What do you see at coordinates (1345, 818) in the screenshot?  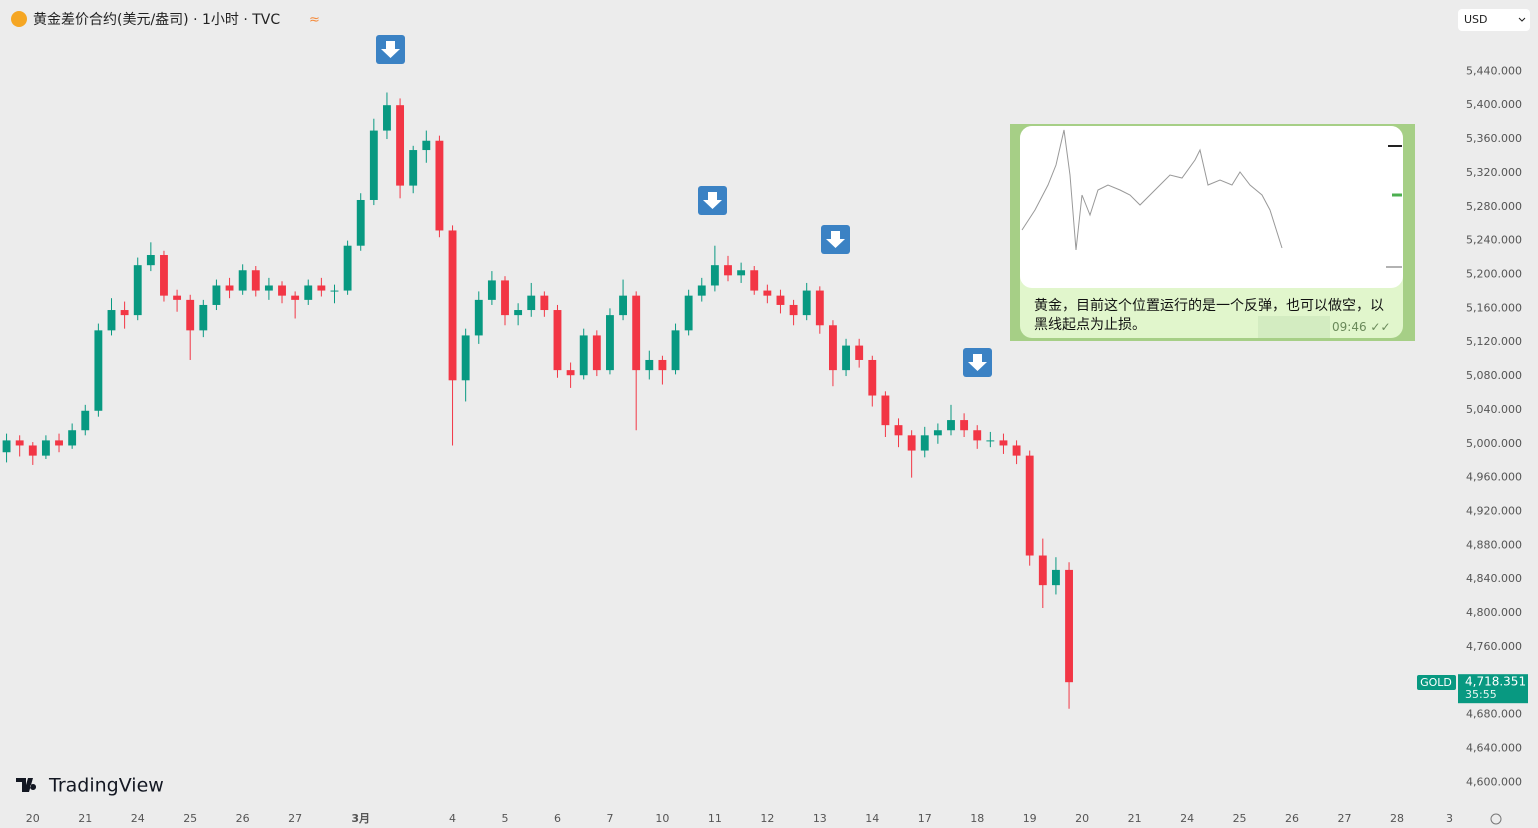 I see `x-tick-label: 27` at bounding box center [1345, 818].